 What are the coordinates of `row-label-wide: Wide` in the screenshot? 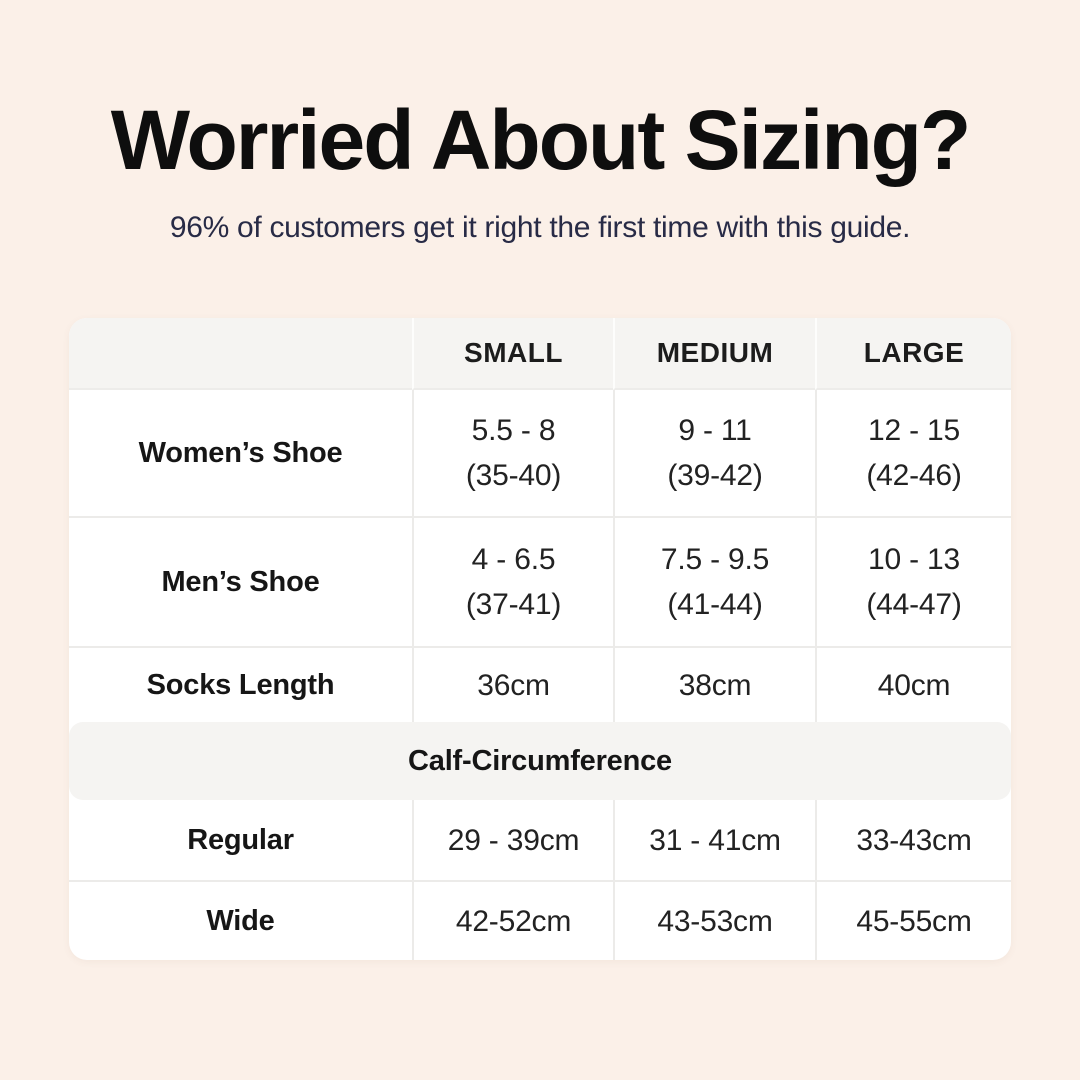 It's located at (240, 920).